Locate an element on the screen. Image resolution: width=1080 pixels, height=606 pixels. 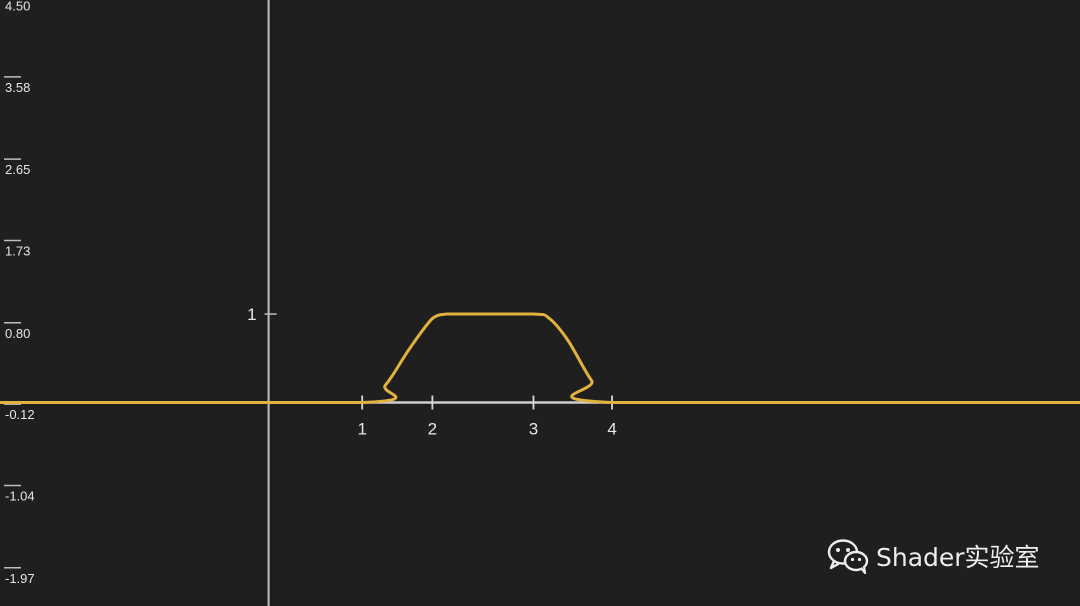
x-tick-label: 4 is located at coordinates (611, 429).